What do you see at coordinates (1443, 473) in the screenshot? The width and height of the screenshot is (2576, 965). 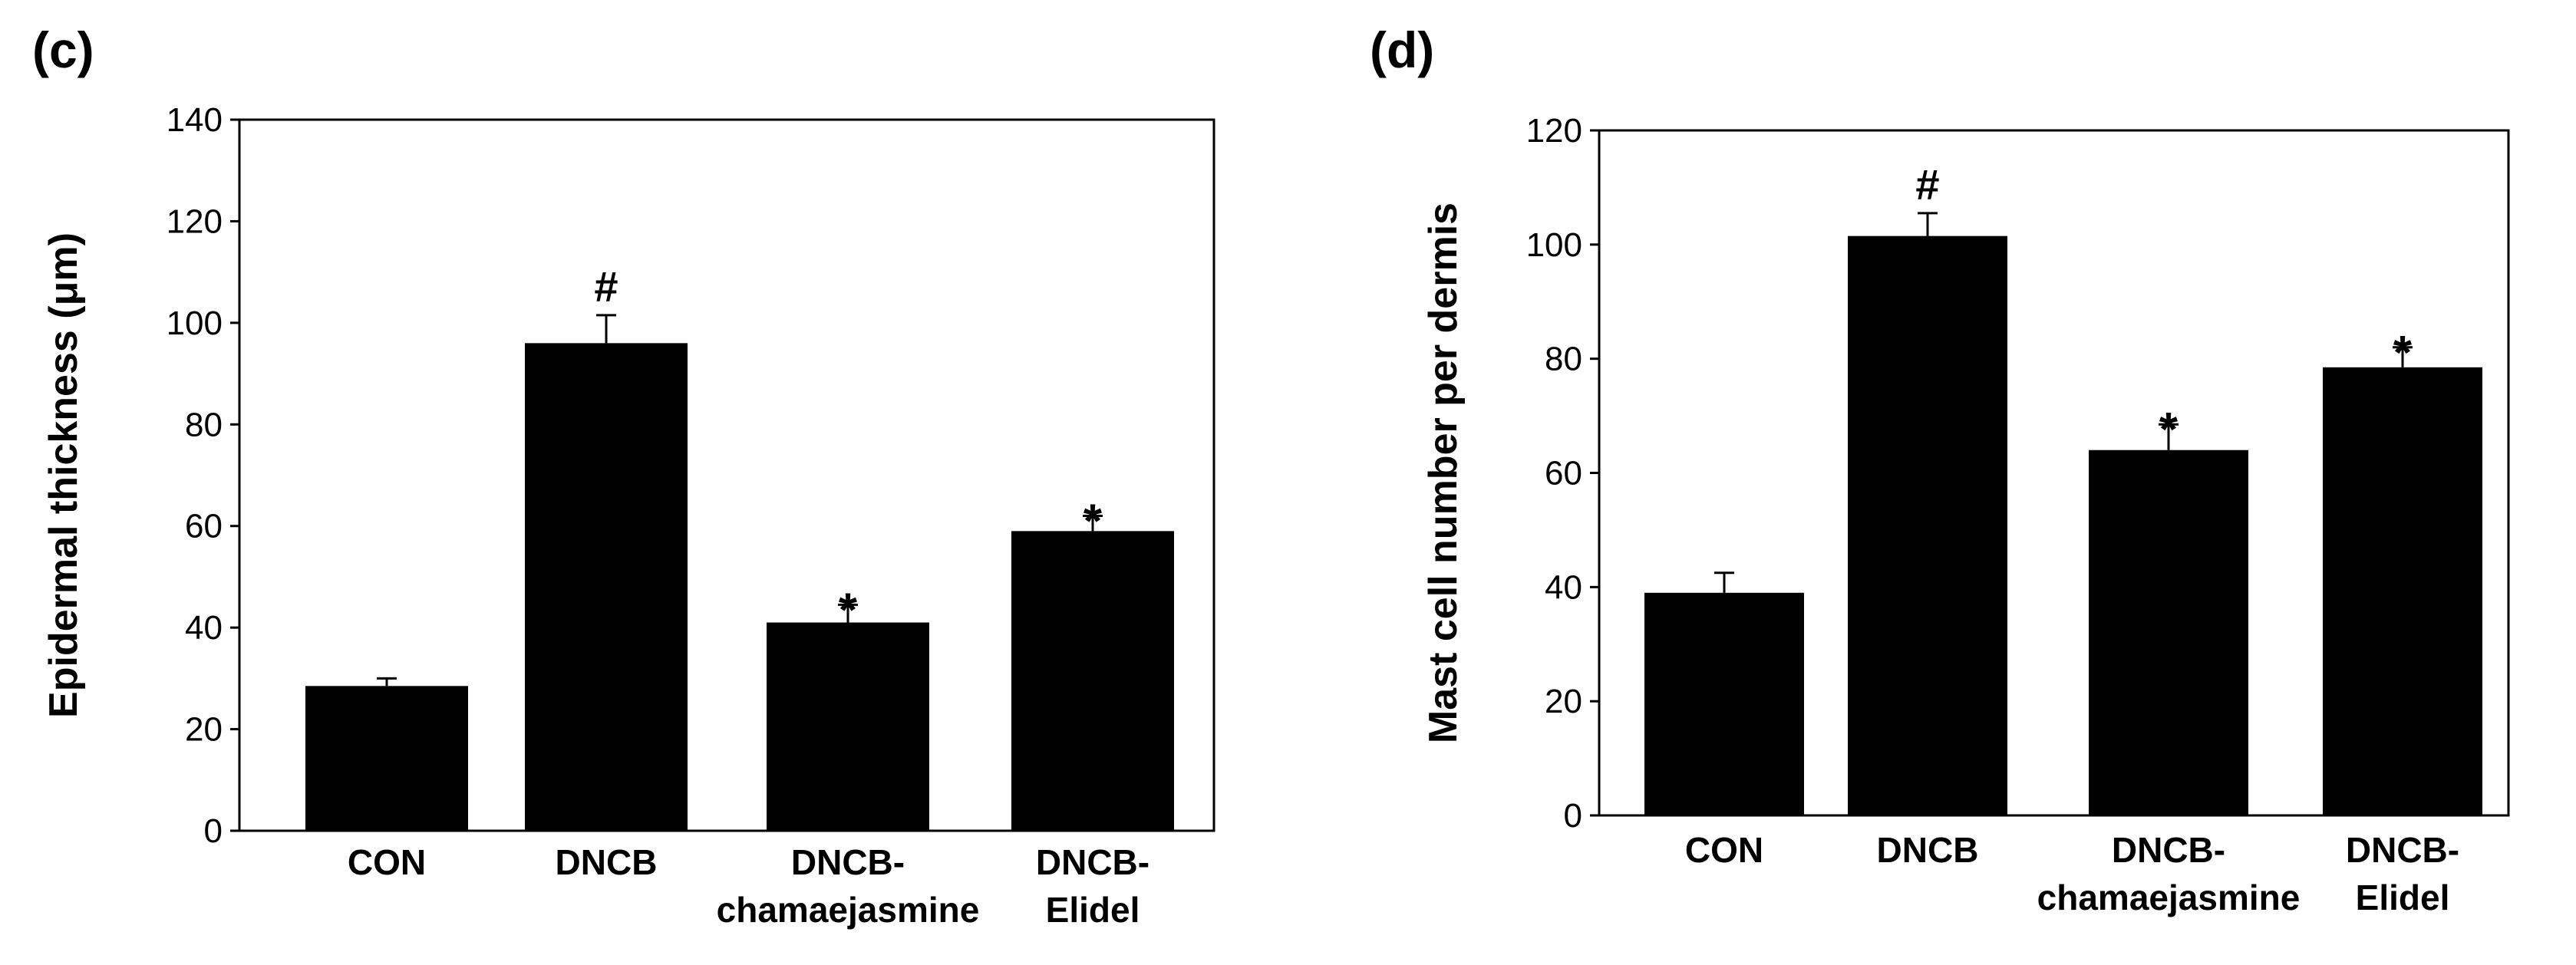 I see `y-axis-title: Mast cell number per dermis` at bounding box center [1443, 473].